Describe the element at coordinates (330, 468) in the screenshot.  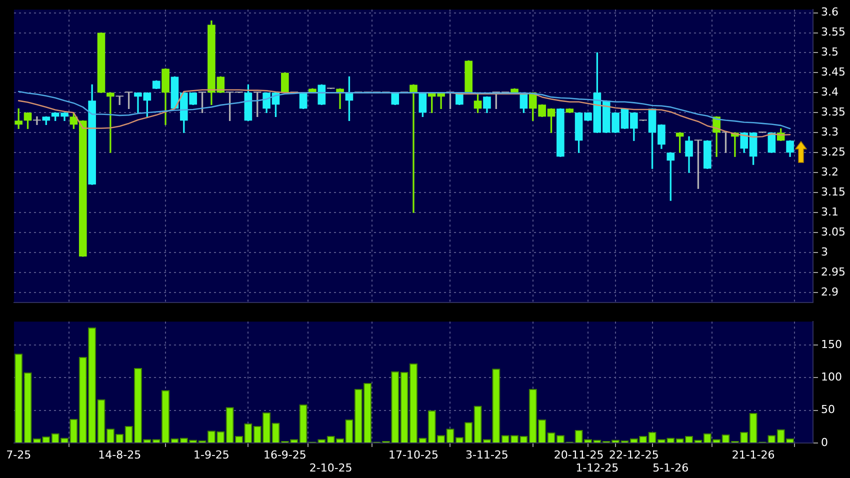
I see `x-tick-label: 2-10-25` at that location.